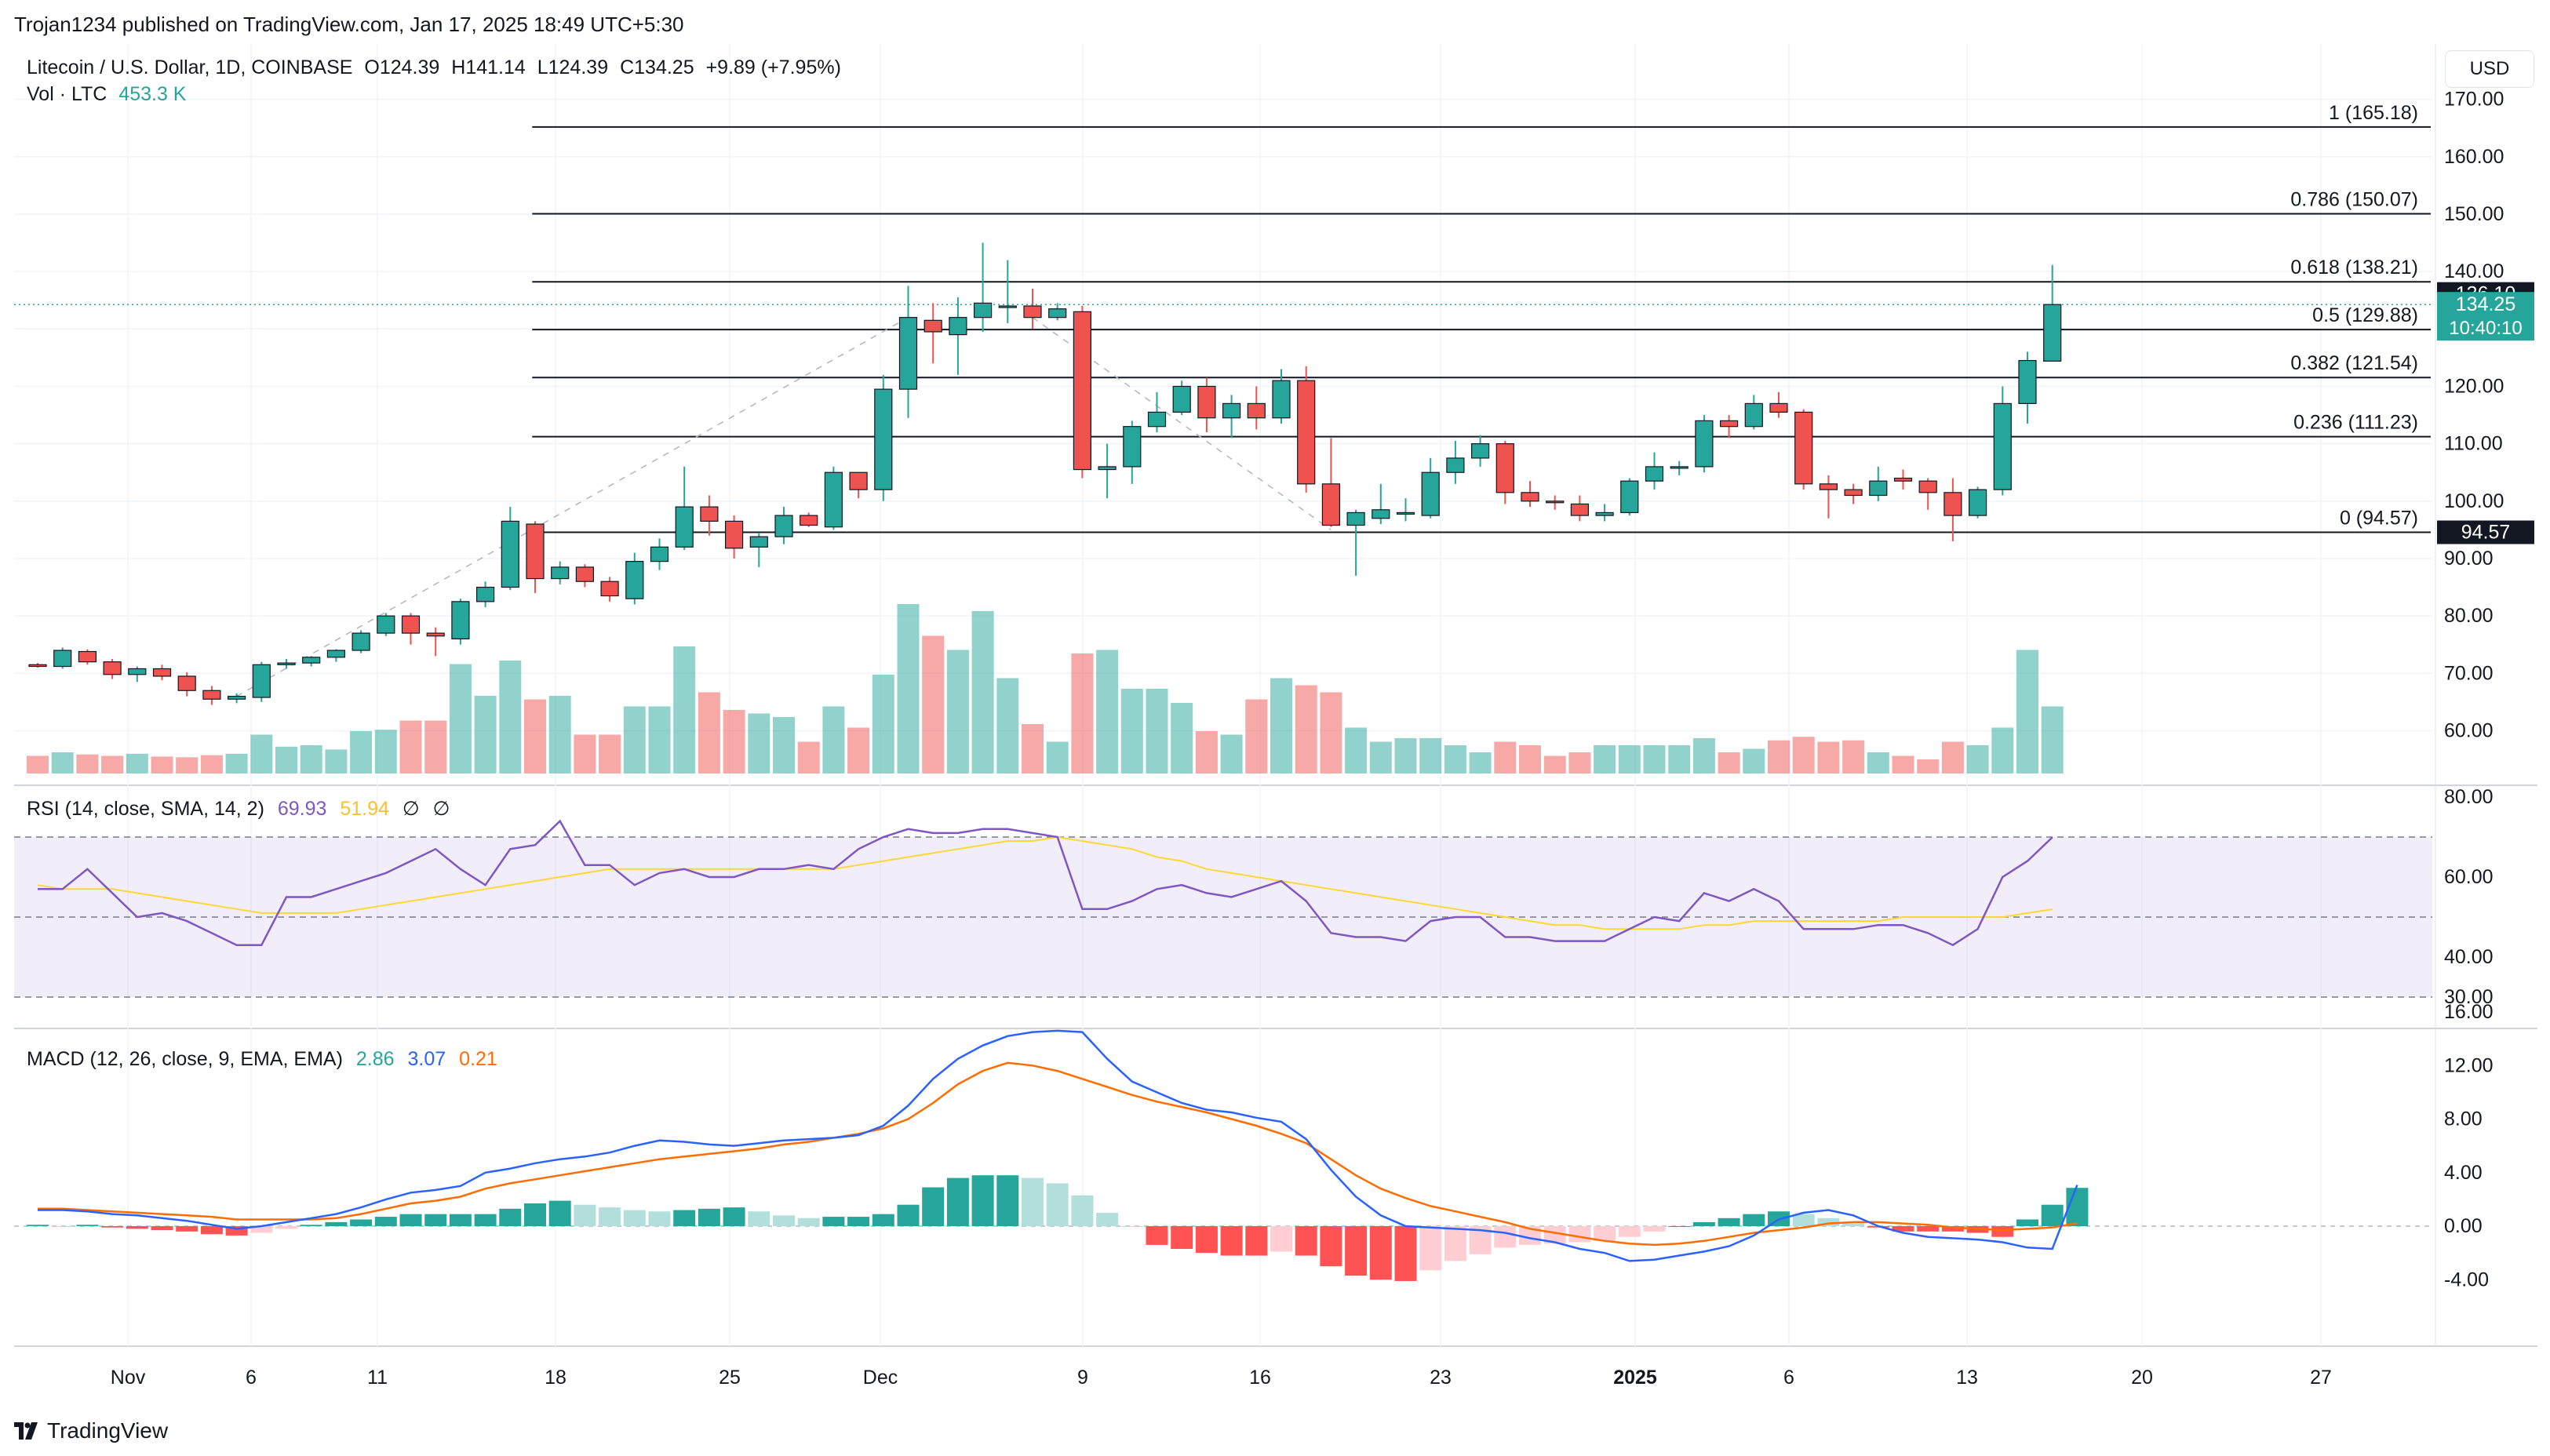  What do you see at coordinates (364, 809) in the screenshot?
I see `rsi-sma-value: 51.94` at bounding box center [364, 809].